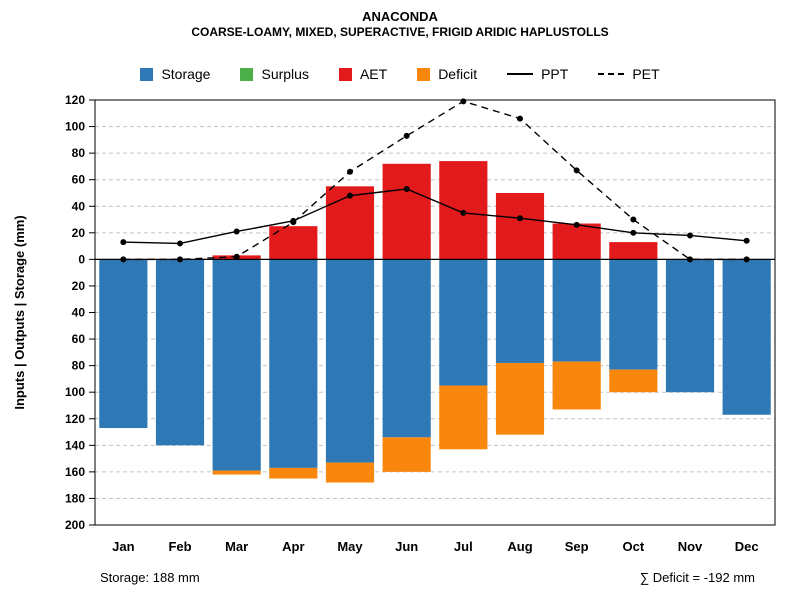 This screenshot has width=800, height=600. Describe the element at coordinates (75, 525) in the screenshot. I see `y-tick-label: 200` at that location.